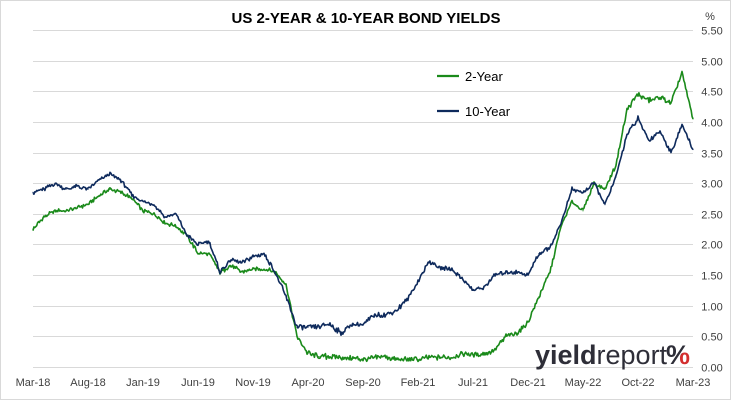 The width and height of the screenshot is (731, 400). What do you see at coordinates (33, 383) in the screenshot?
I see `x-tick-label: Mar-18` at bounding box center [33, 383].